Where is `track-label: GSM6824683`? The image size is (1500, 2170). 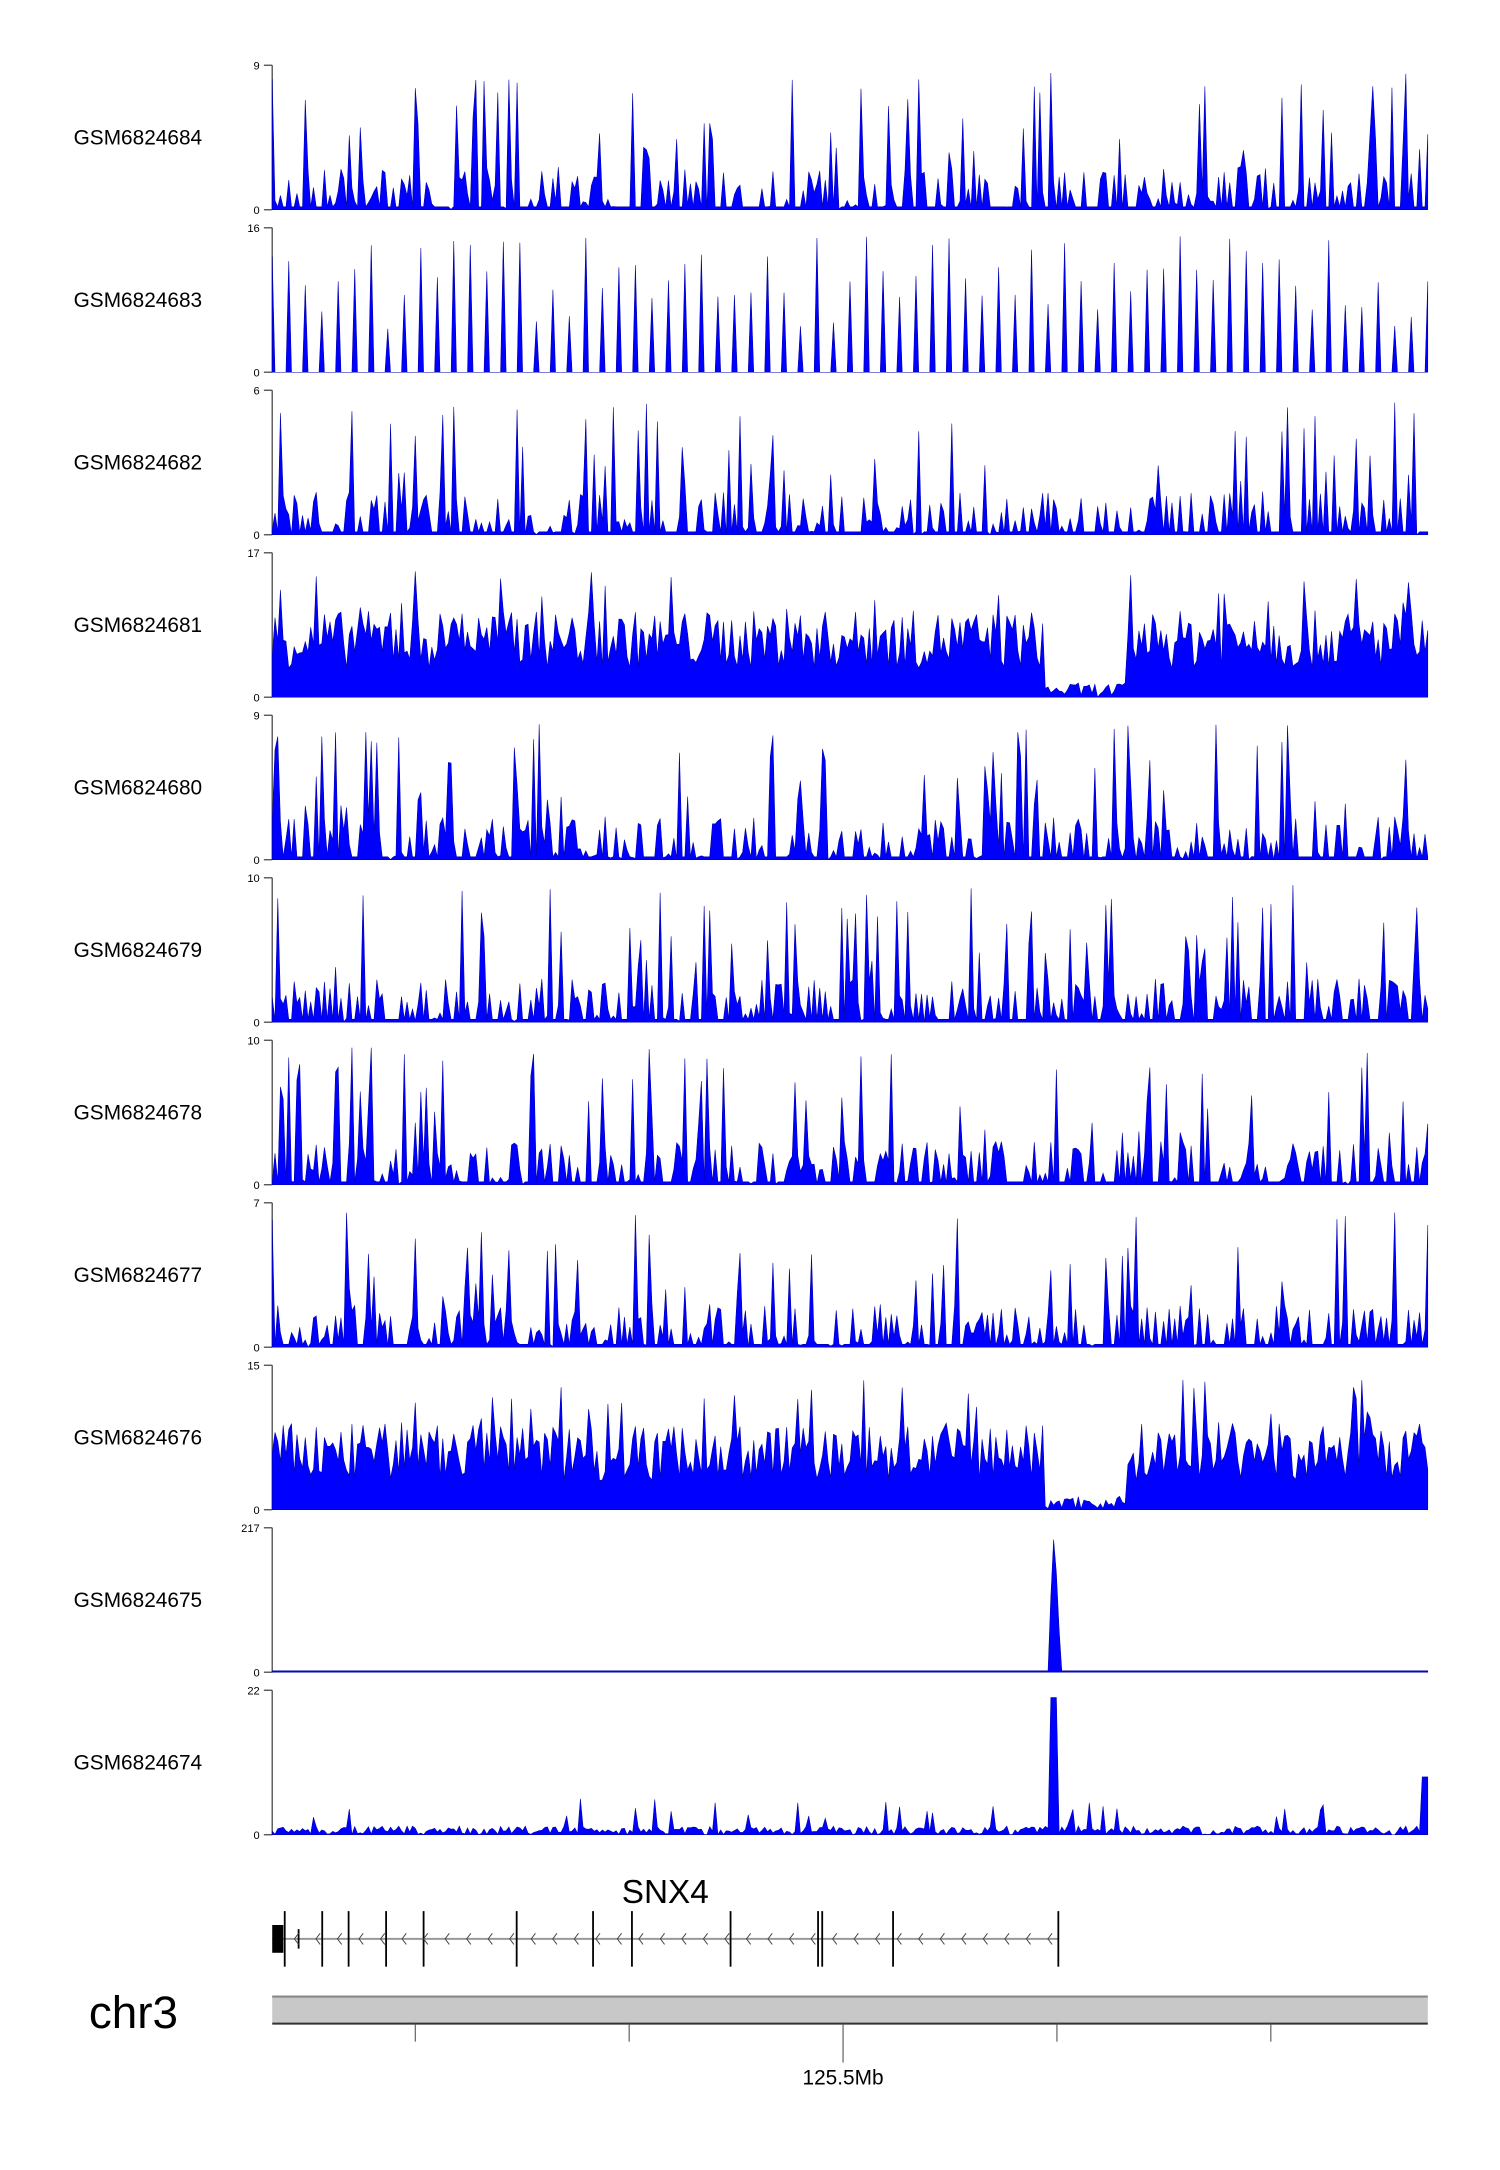
track-label: GSM6824683 is located at coordinates (138, 300).